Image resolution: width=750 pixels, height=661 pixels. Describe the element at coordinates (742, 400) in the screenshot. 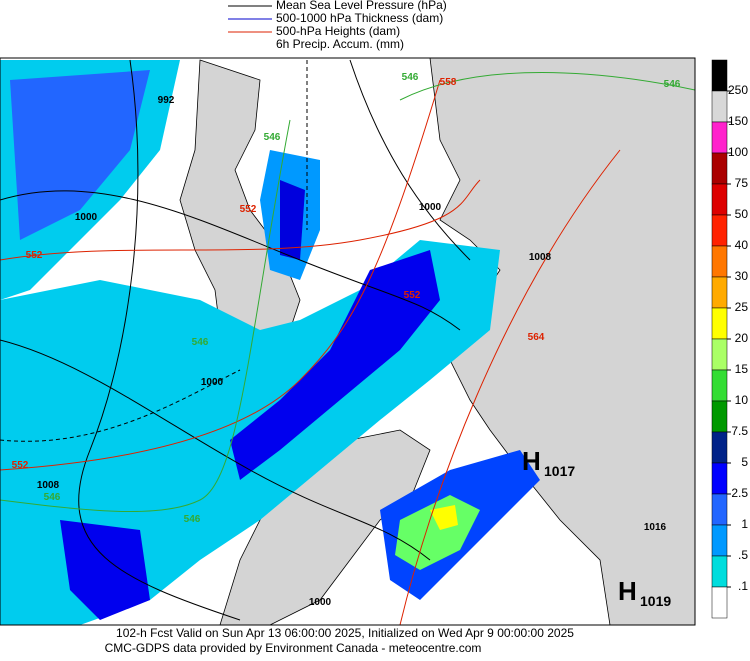

I see `colorbar-label: 10` at that location.